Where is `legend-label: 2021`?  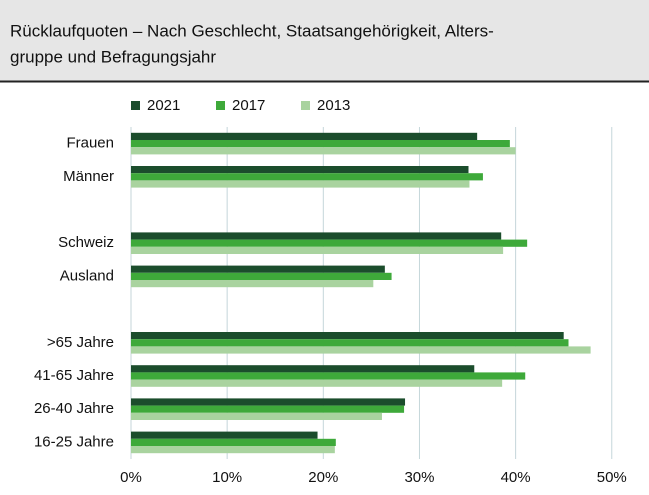
legend-label: 2021 is located at coordinates (163, 105).